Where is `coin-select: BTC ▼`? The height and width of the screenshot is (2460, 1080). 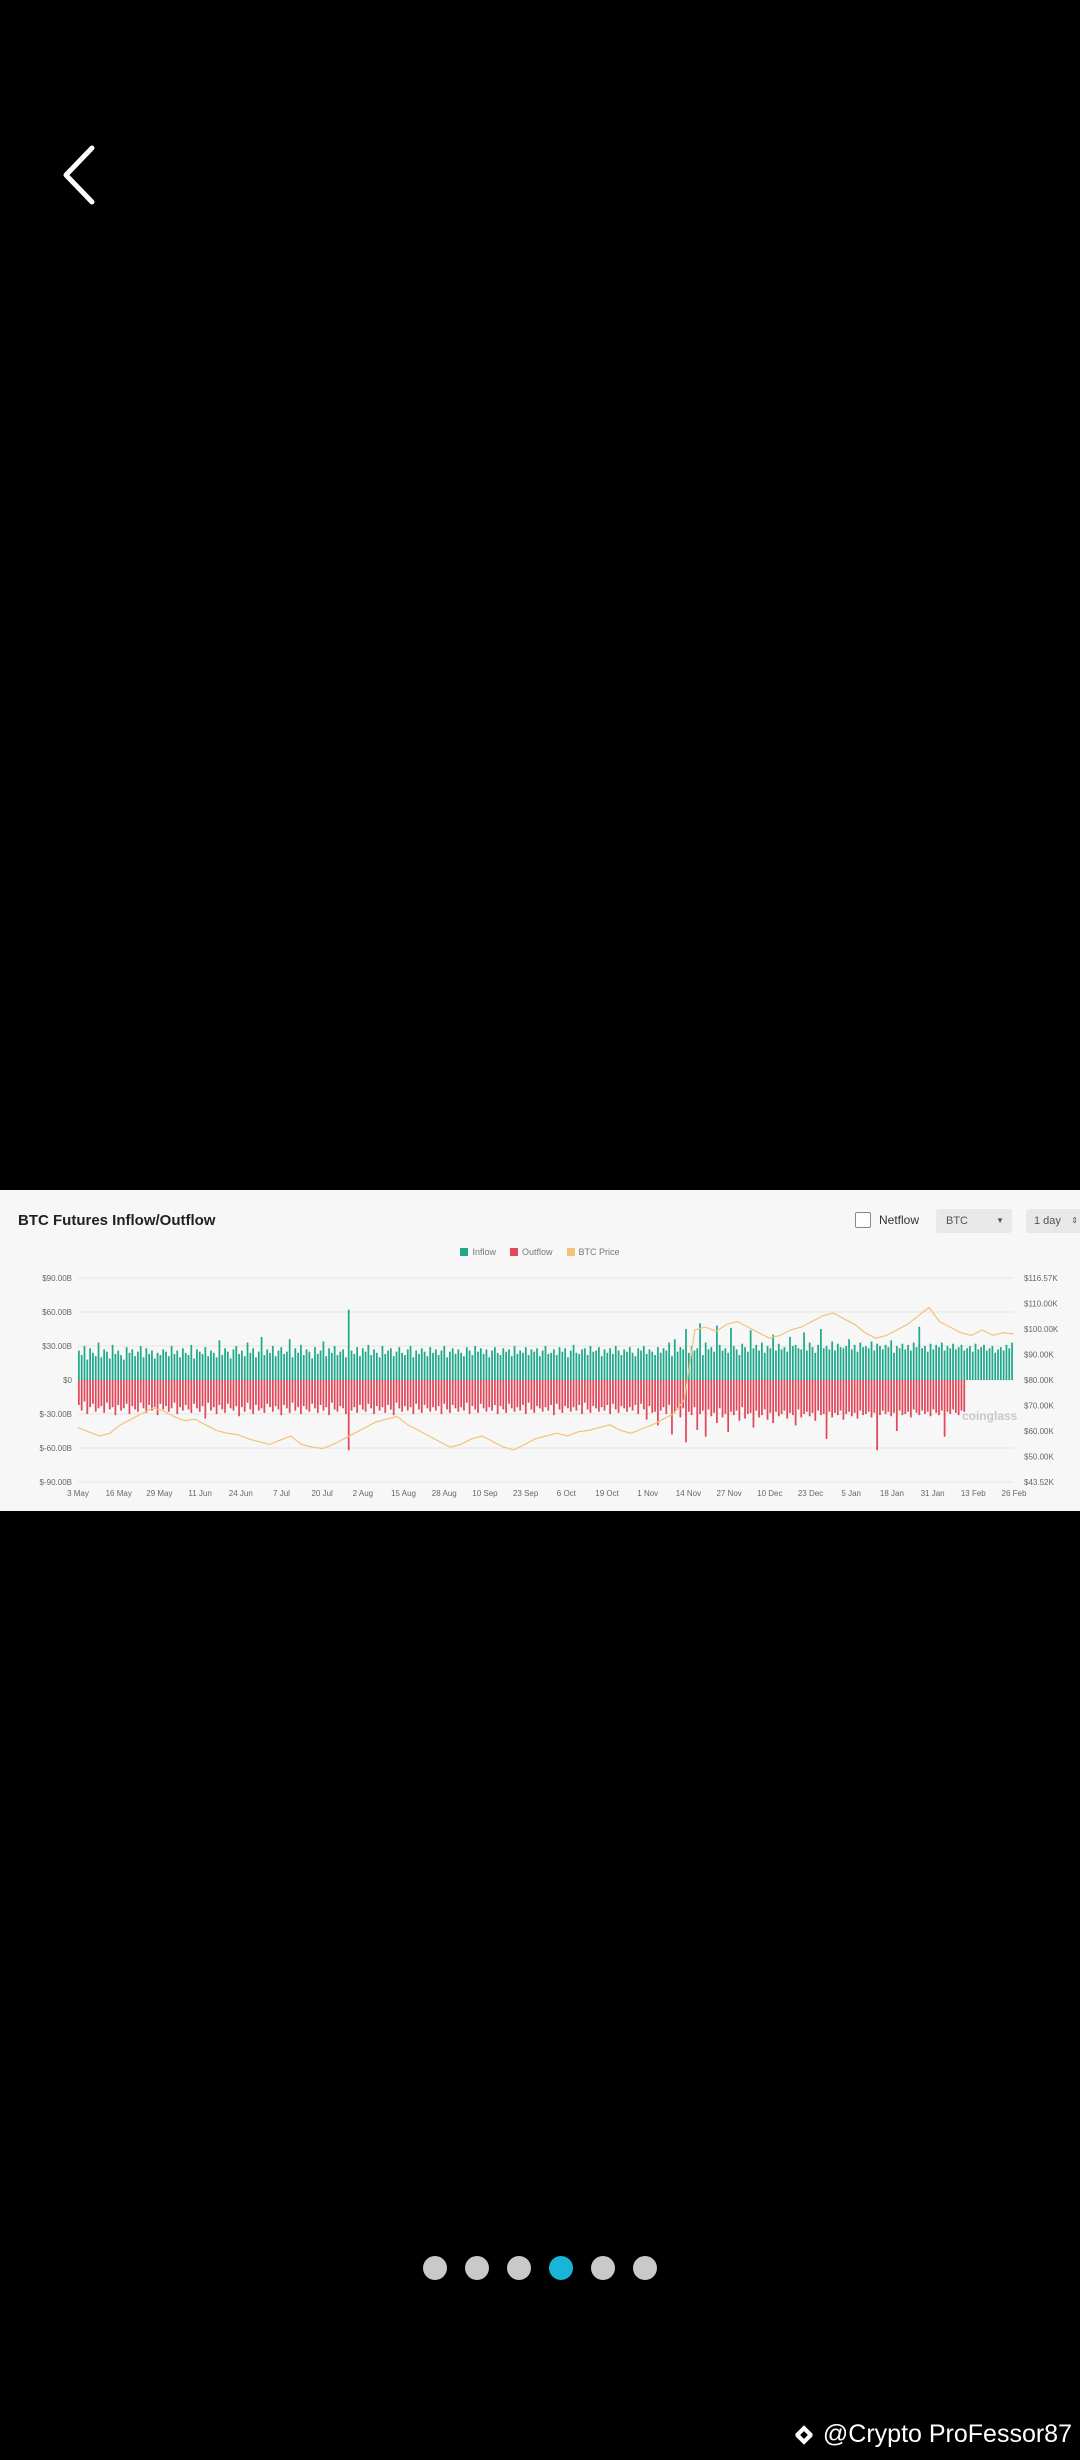
coin-select: BTC ▼ is located at coordinates (974, 1221).